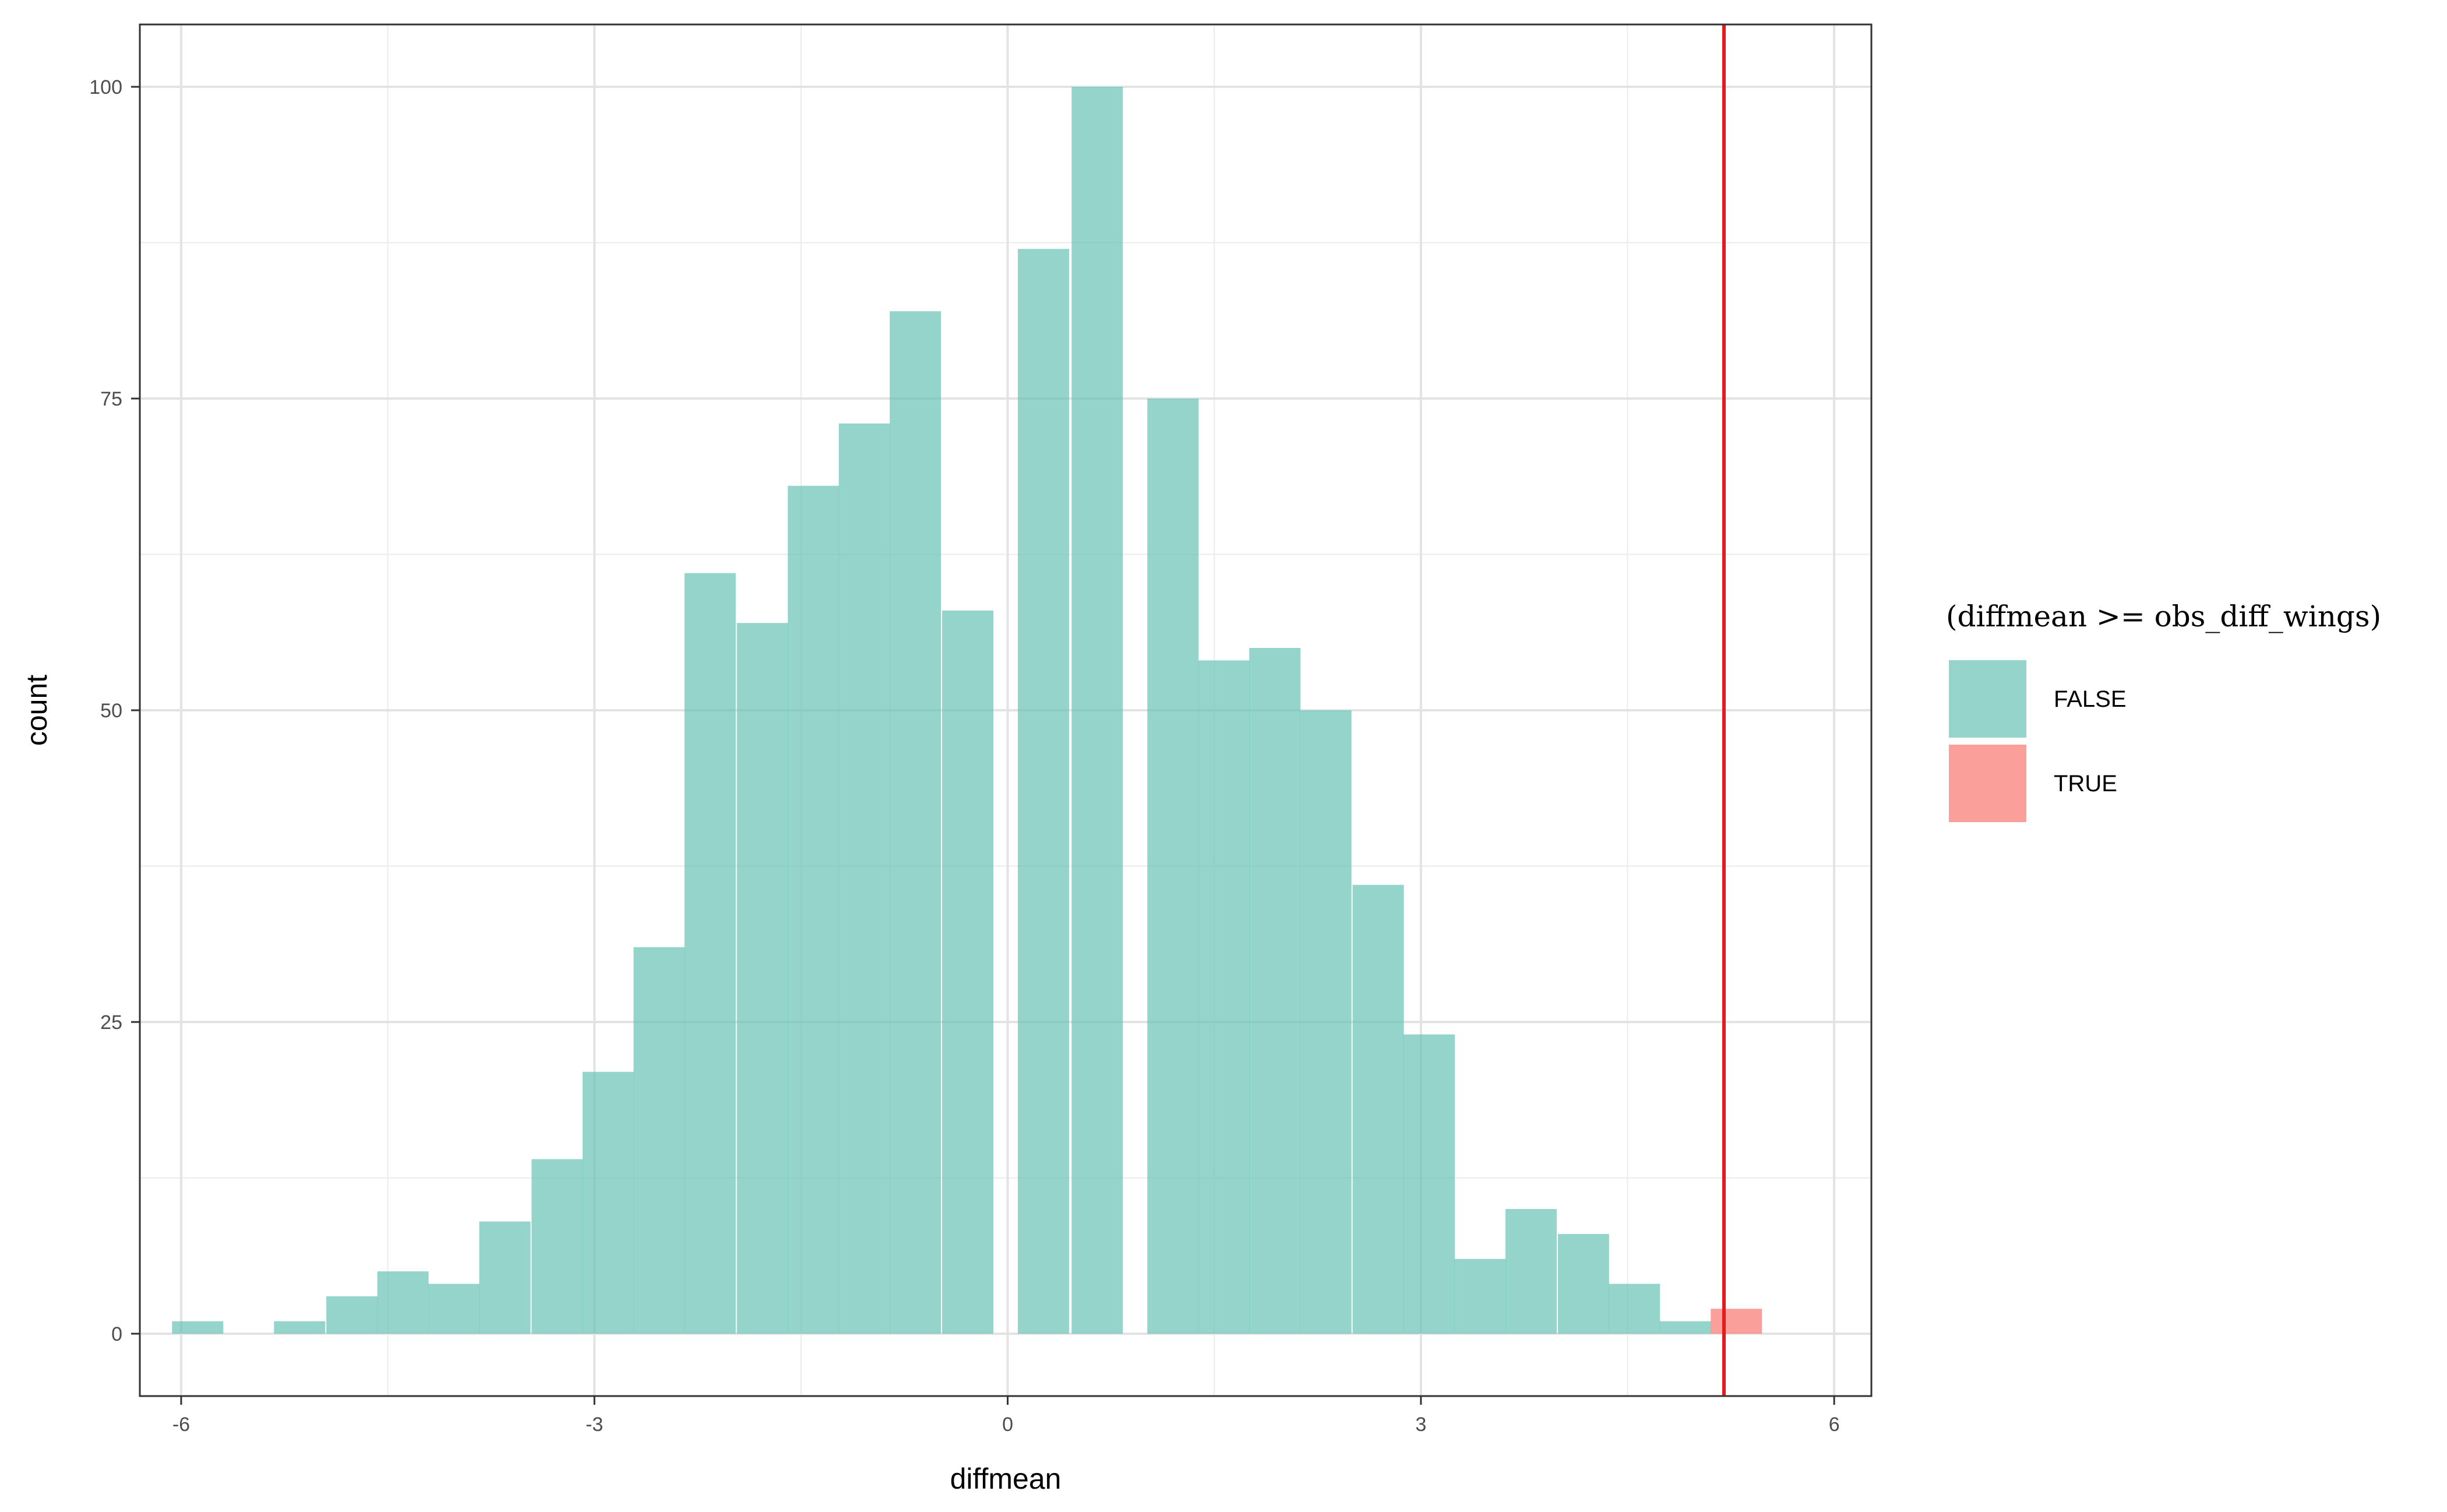 This screenshot has height=1512, width=2447. I want to click on y-tick-label: 25, so click(111, 1022).